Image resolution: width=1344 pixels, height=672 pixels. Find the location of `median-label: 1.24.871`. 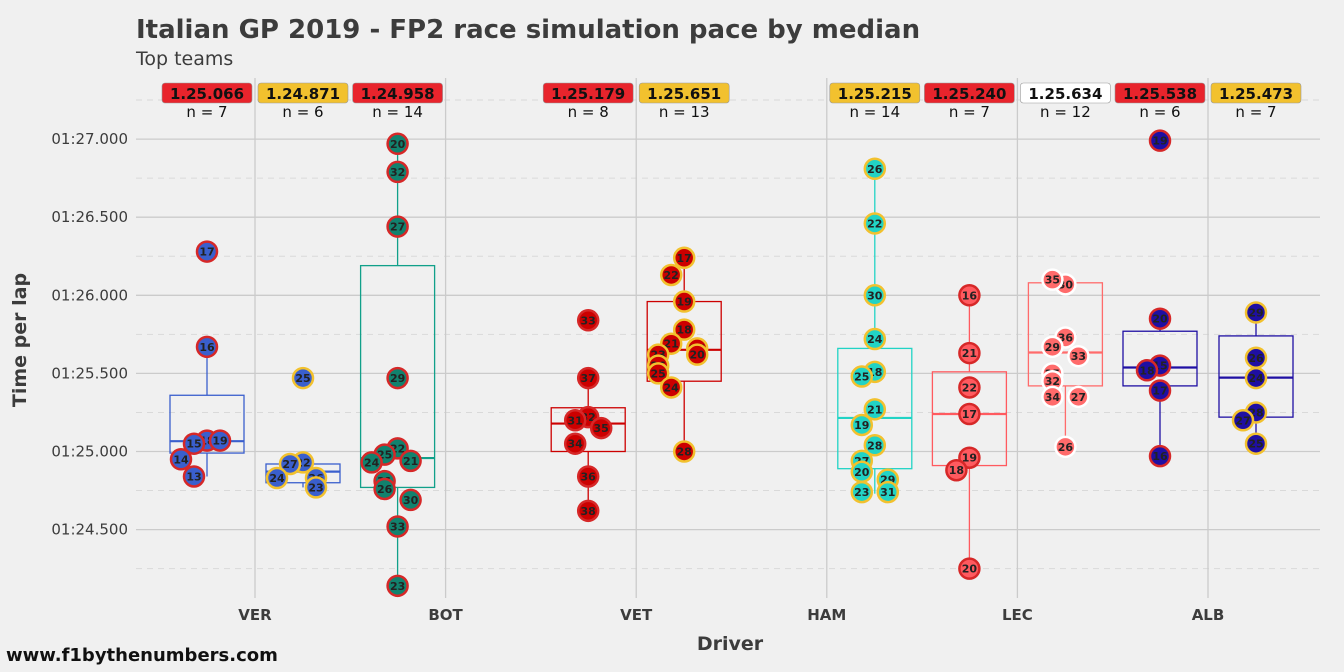

median-label: 1.24.871 is located at coordinates (303, 94).